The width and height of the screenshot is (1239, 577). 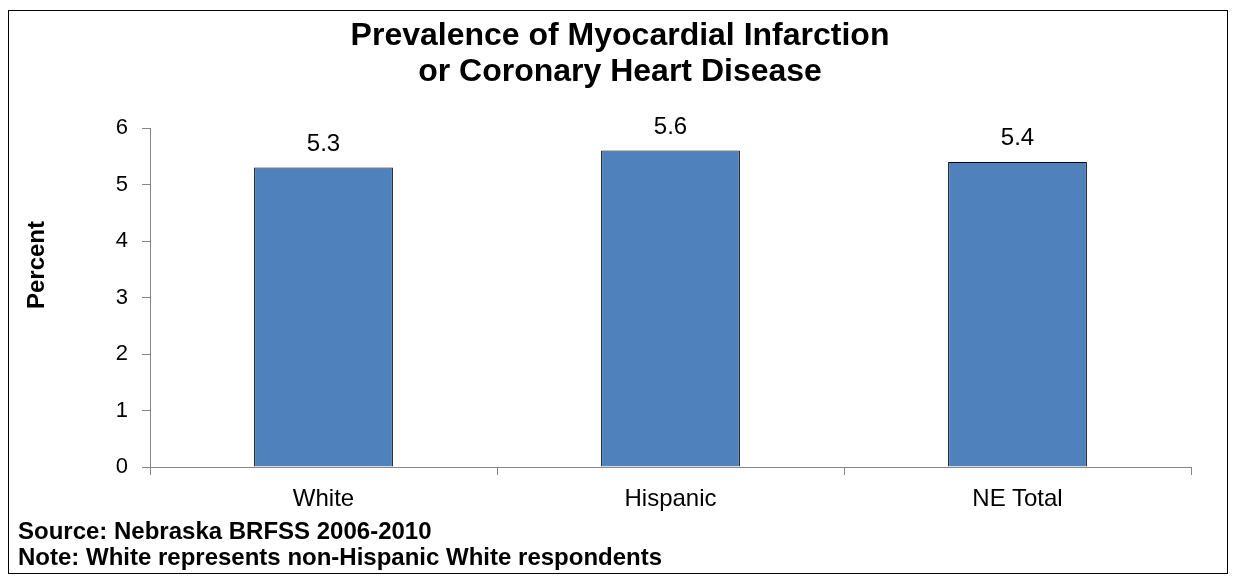 What do you see at coordinates (620, 52) in the screenshot?
I see `chart-title: Prevalence of Myocardial Infarction or Coronary Heart Disease` at bounding box center [620, 52].